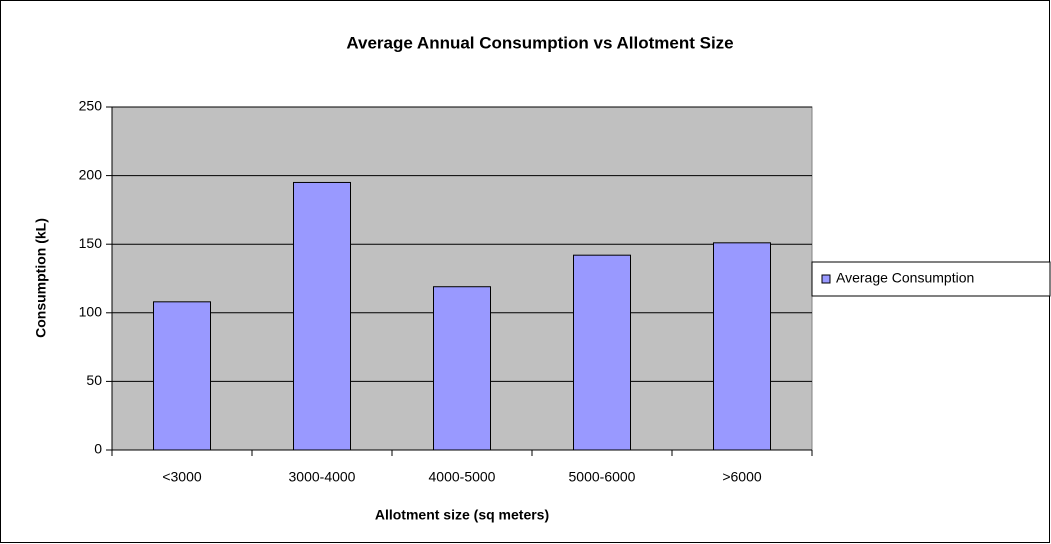 The width and height of the screenshot is (1051, 544). What do you see at coordinates (91, 174) in the screenshot?
I see `y-tick-label: 200` at bounding box center [91, 174].